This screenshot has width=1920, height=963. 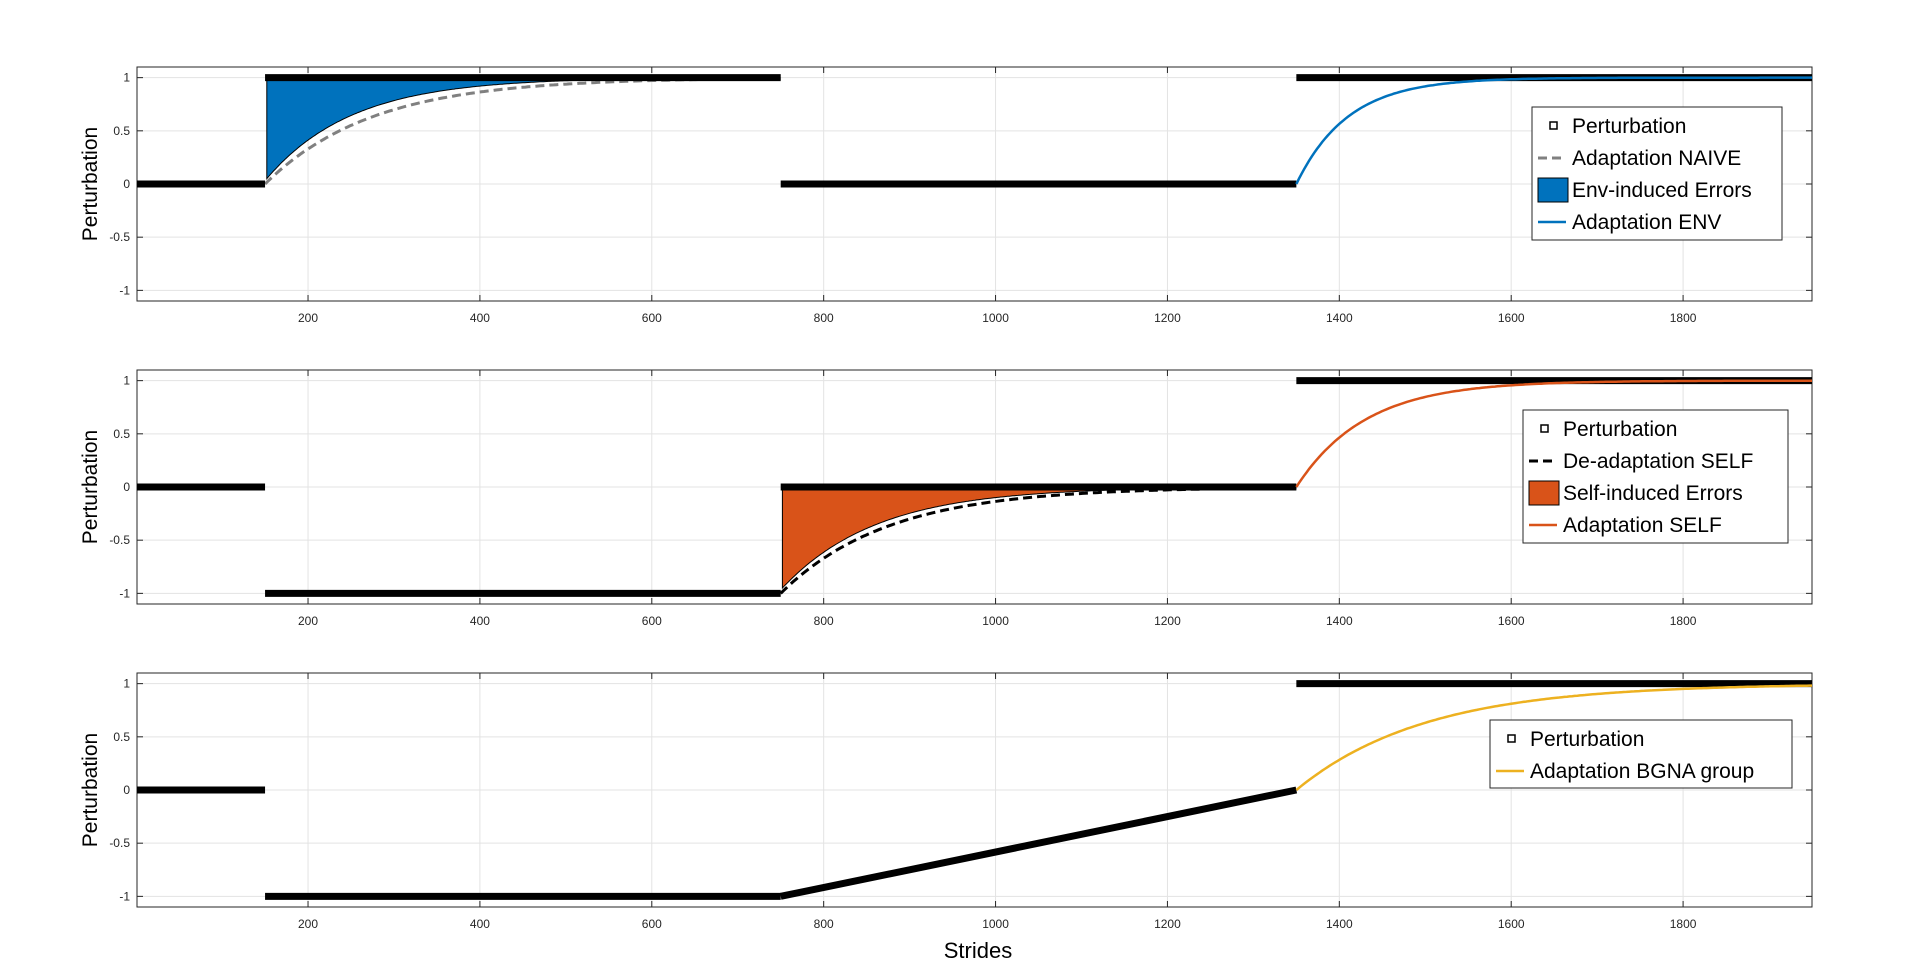 I want to click on legend-entry: Adaptation BGNA group, so click(x=1642, y=771).